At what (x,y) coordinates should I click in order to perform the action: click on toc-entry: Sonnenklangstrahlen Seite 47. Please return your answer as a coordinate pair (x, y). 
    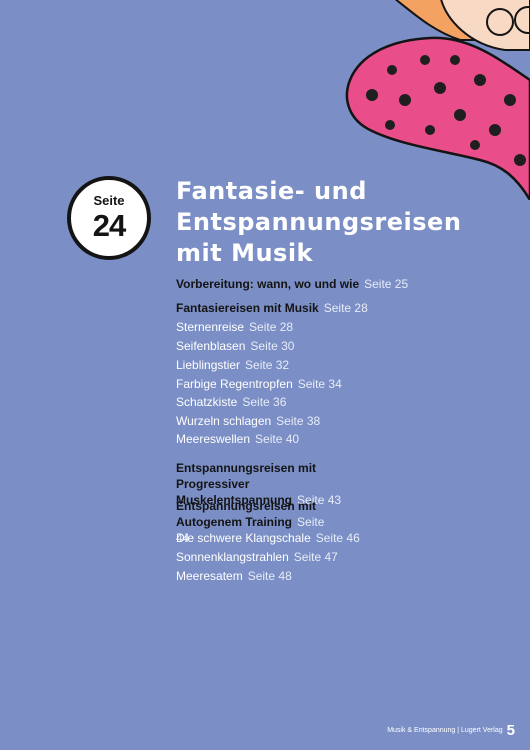
    Looking at the image, I should click on (257, 557).